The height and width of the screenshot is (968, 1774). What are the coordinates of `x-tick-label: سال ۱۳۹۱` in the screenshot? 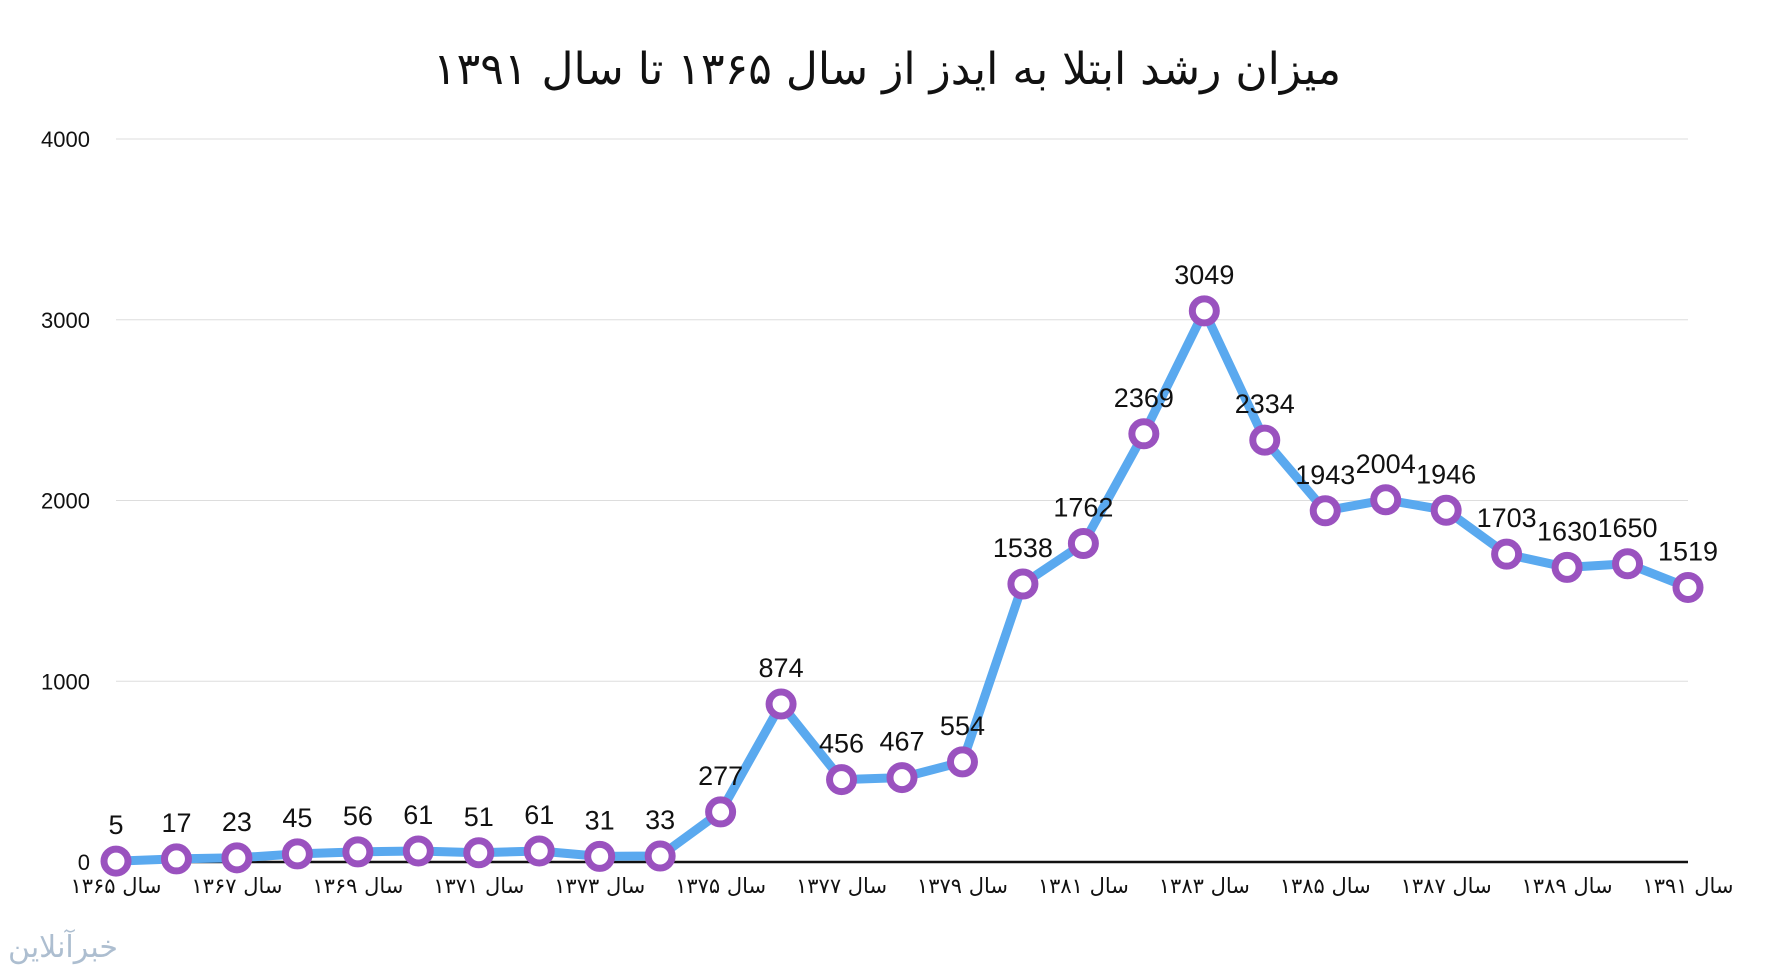 It's located at (1687, 886).